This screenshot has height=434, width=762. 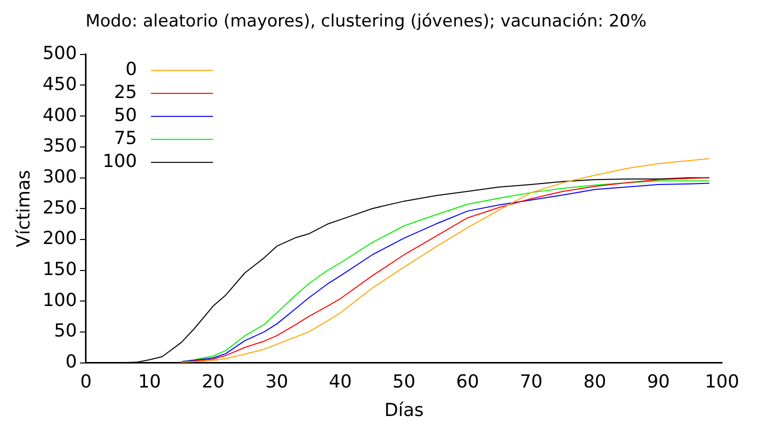 I want to click on legend-label: 75, so click(x=125, y=139).